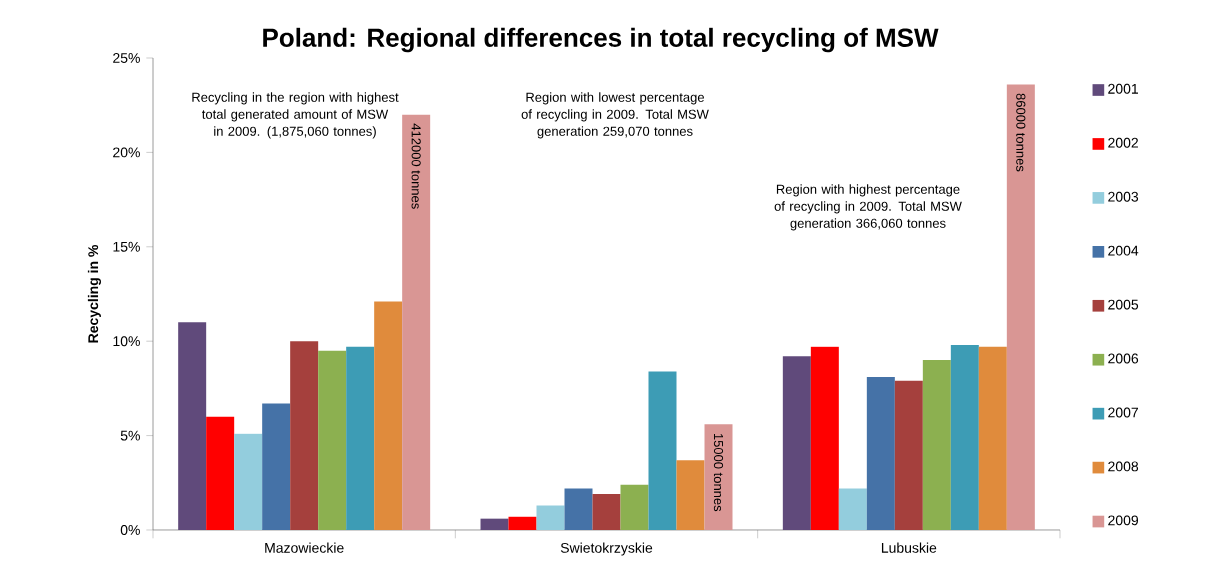 The height and width of the screenshot is (579, 1205). Describe the element at coordinates (606, 549) in the screenshot. I see `x-tick-label: Swietokrzyskie` at that location.